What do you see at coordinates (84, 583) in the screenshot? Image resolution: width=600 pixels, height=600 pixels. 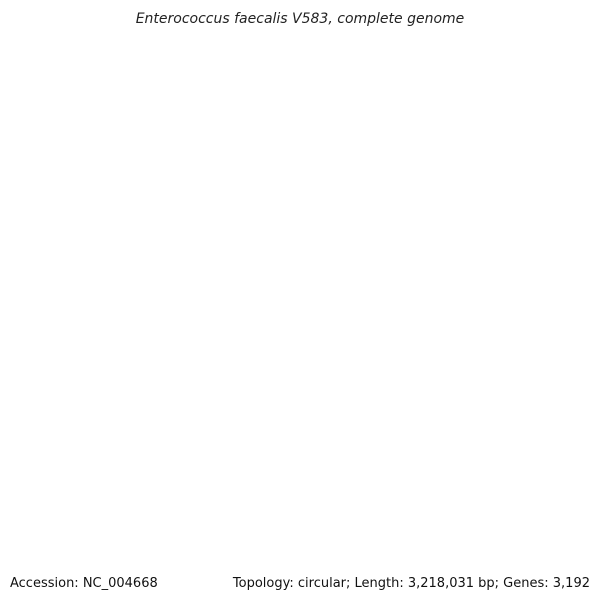 I see `accession-text: Accession: NC_004668` at bounding box center [84, 583].